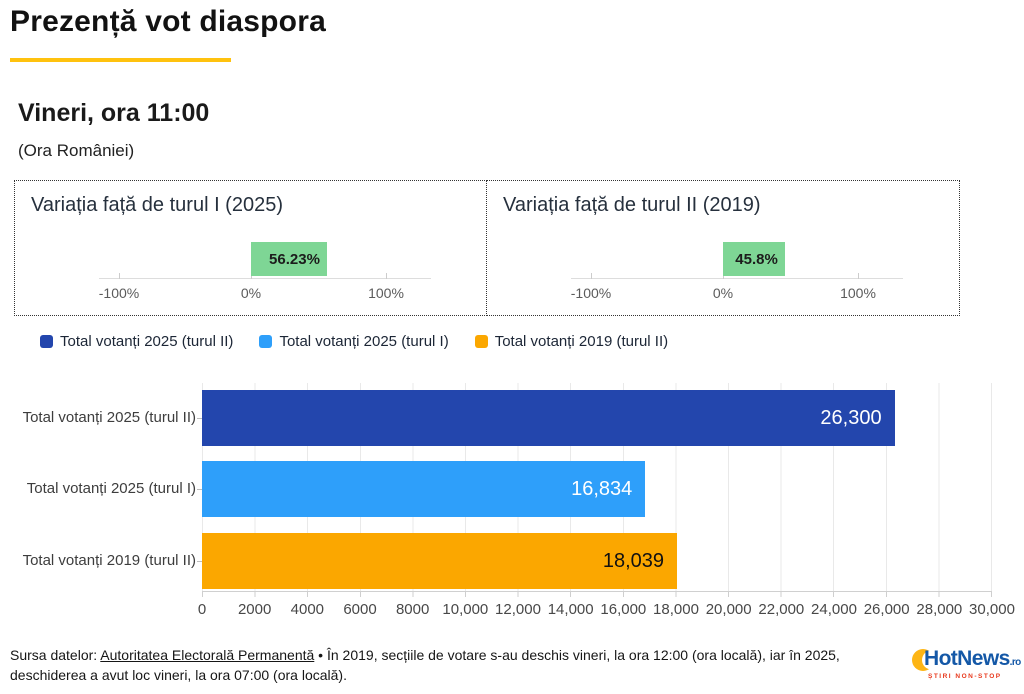 This screenshot has height=694, width=1024. I want to click on bar-total-2019-tour2: 18,039, so click(440, 561).